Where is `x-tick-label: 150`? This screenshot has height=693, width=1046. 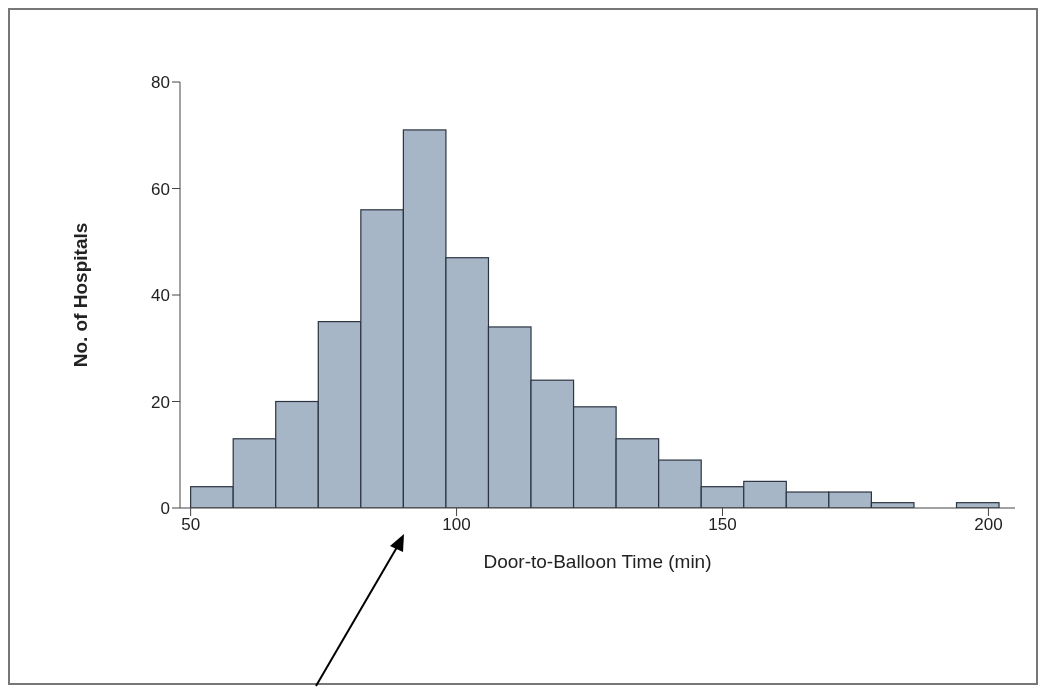 x-tick-label: 150 is located at coordinates (722, 525).